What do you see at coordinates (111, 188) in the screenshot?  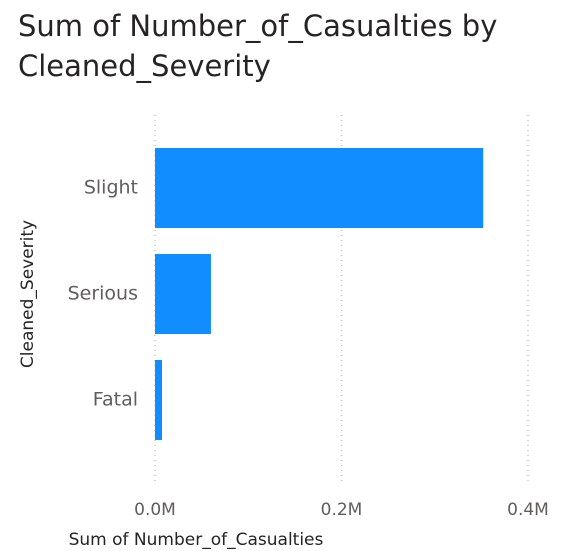 I see `y-tick-label: Slight` at bounding box center [111, 188].